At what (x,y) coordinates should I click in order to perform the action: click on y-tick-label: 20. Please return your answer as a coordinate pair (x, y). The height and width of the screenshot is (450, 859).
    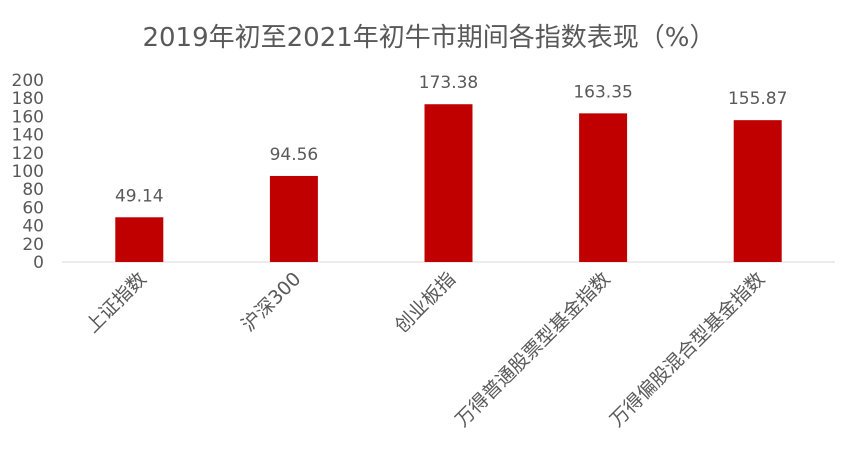
    Looking at the image, I should click on (33, 245).